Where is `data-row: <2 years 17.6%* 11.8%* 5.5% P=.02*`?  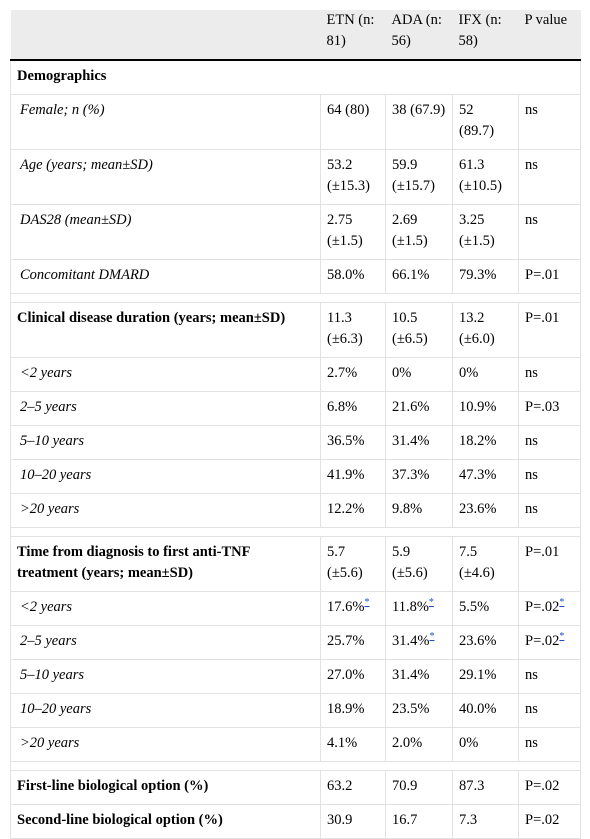 data-row: <2 years 17.6%* 11.8%* 5.5% P=.02* is located at coordinates (295, 608).